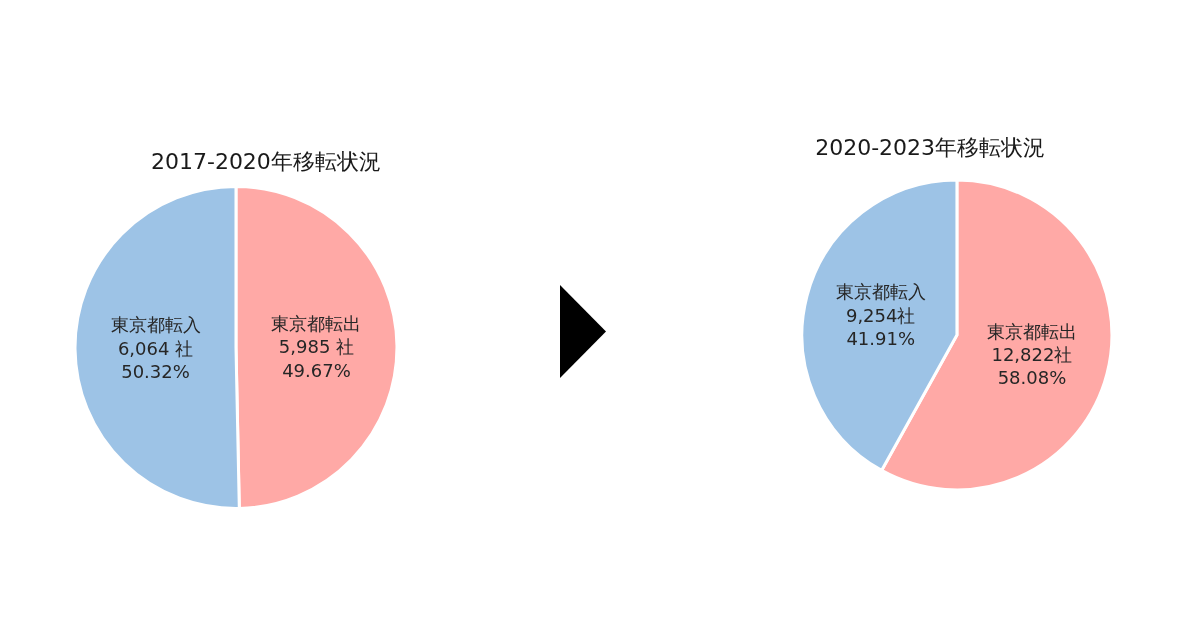 Image resolution: width=1200 pixels, height=630 pixels. I want to click on data-label: 9,254社 41.91%, so click(880, 327).